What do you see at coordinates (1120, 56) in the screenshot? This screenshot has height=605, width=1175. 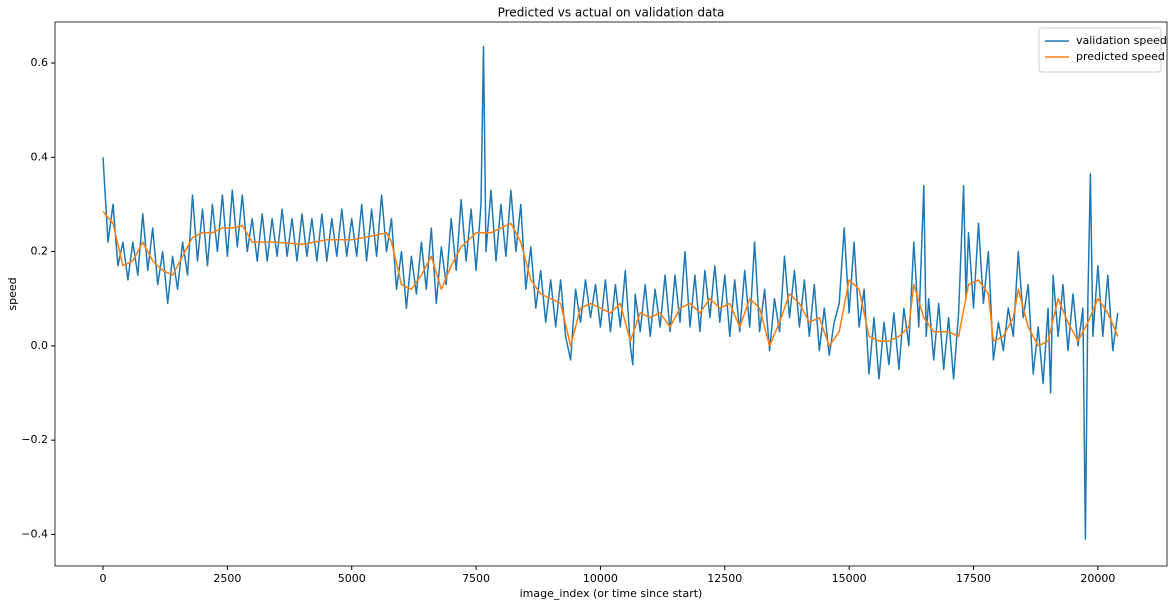 I see `legend-label: predicted speed` at bounding box center [1120, 56].